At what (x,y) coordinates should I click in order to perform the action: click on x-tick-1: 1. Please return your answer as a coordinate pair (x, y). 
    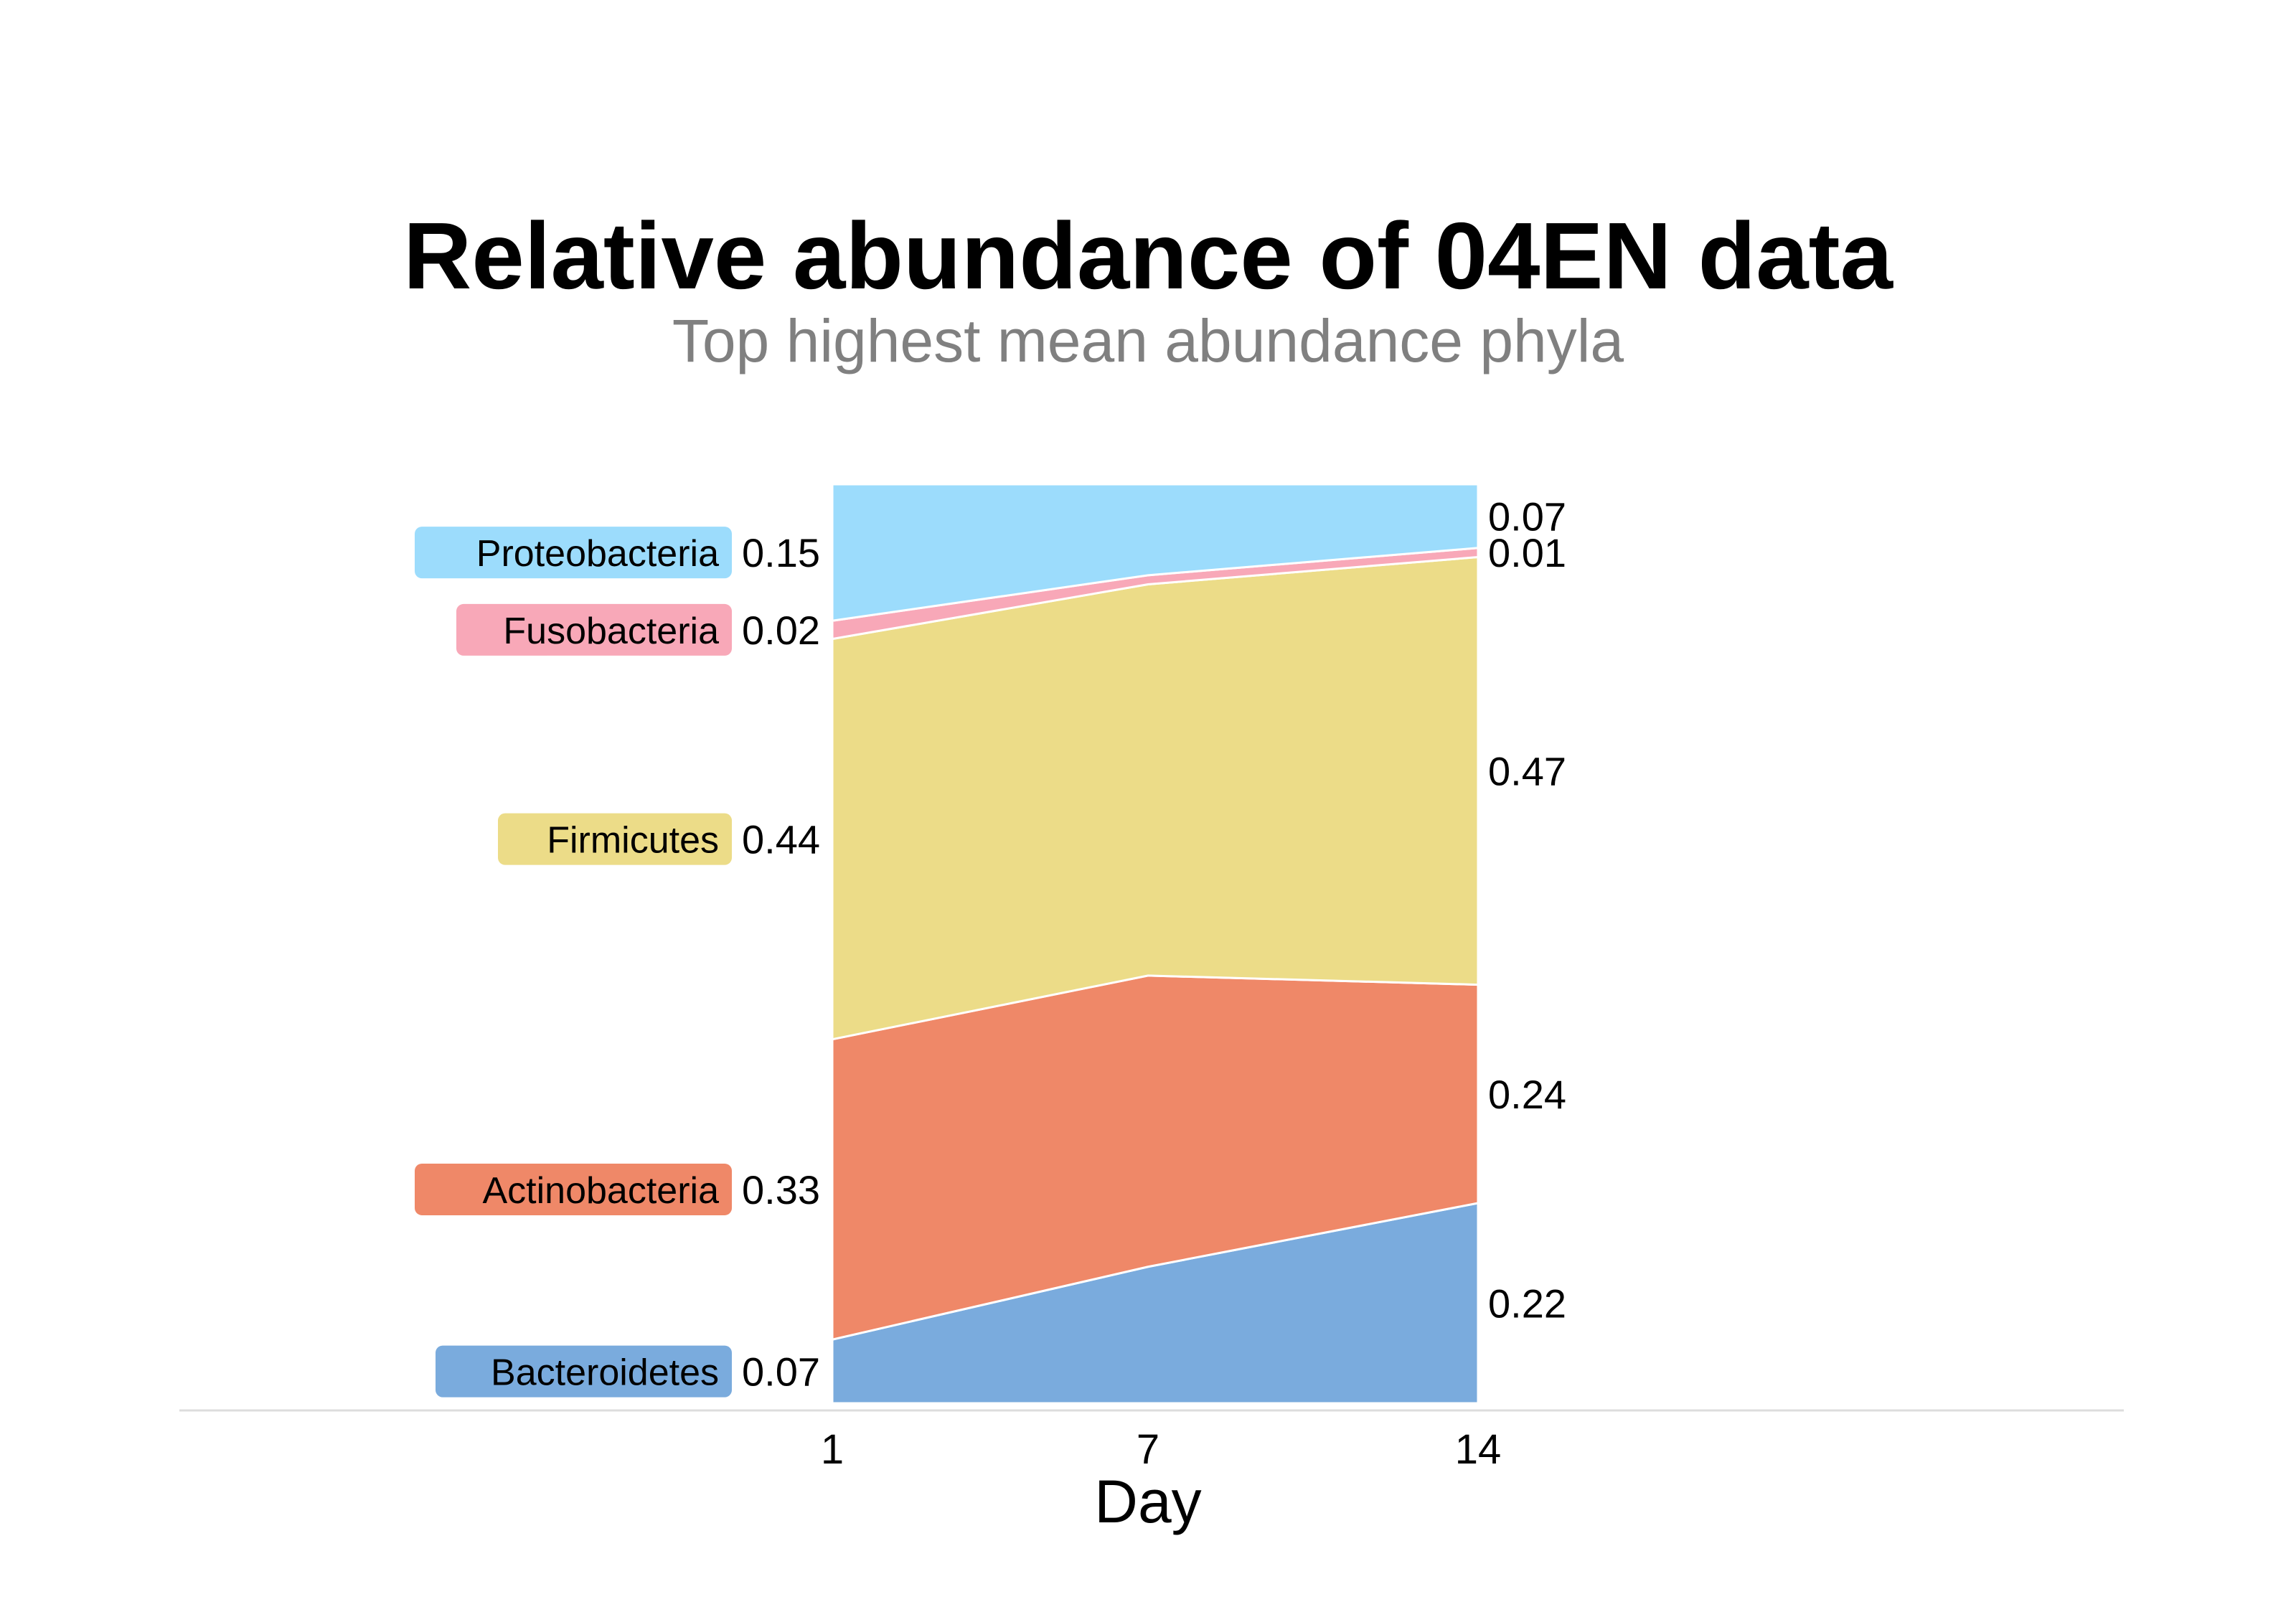
    Looking at the image, I should click on (833, 1449).